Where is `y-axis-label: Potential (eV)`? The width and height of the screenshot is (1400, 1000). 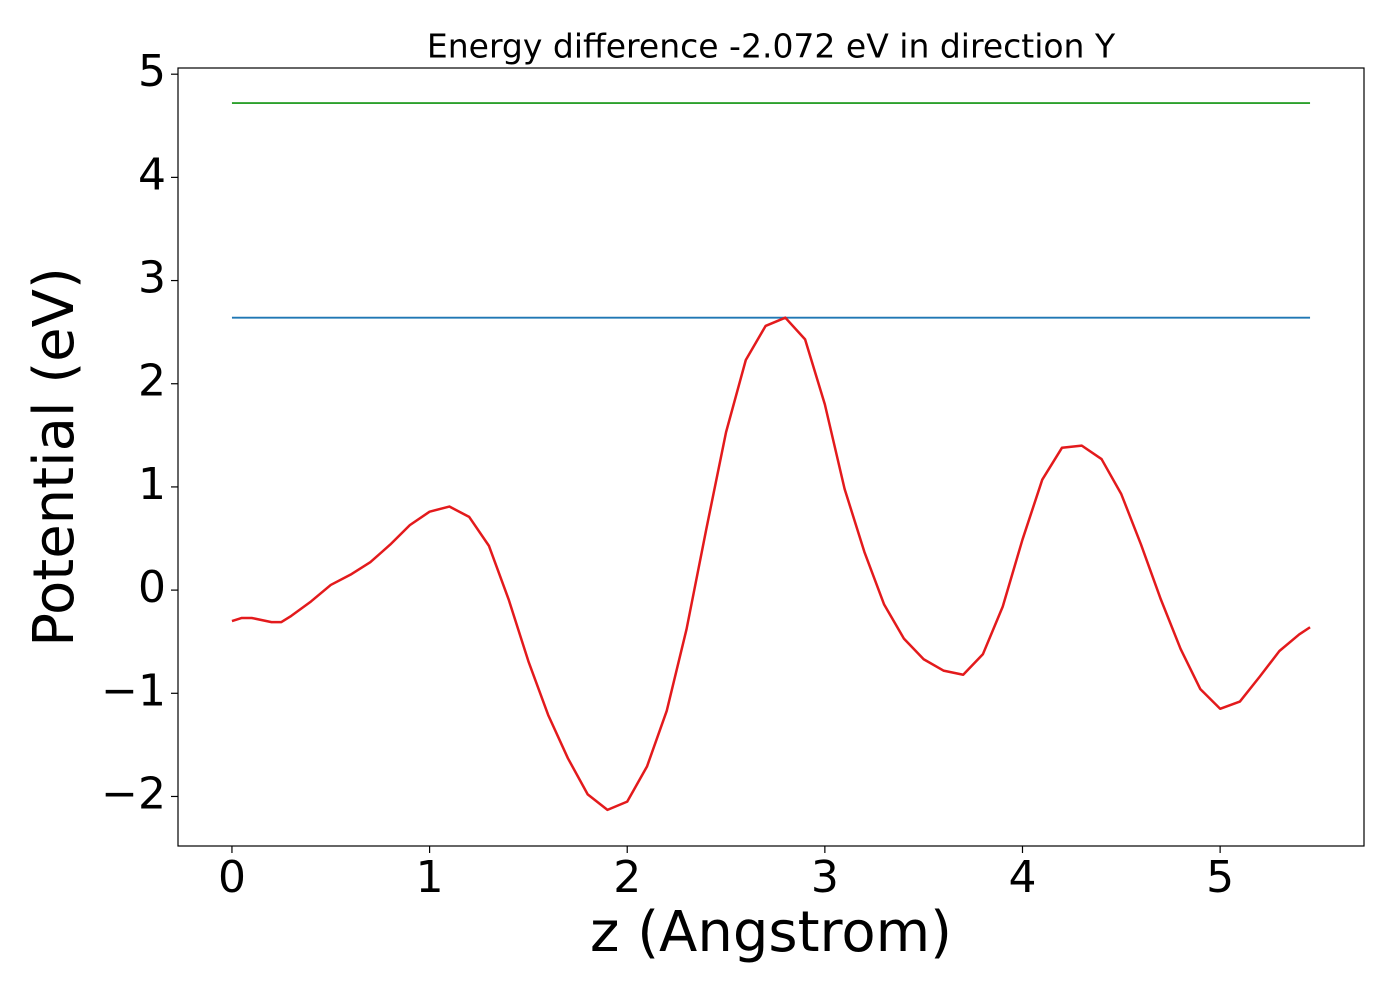 y-axis-label: Potential (eV) is located at coordinates (54, 457).